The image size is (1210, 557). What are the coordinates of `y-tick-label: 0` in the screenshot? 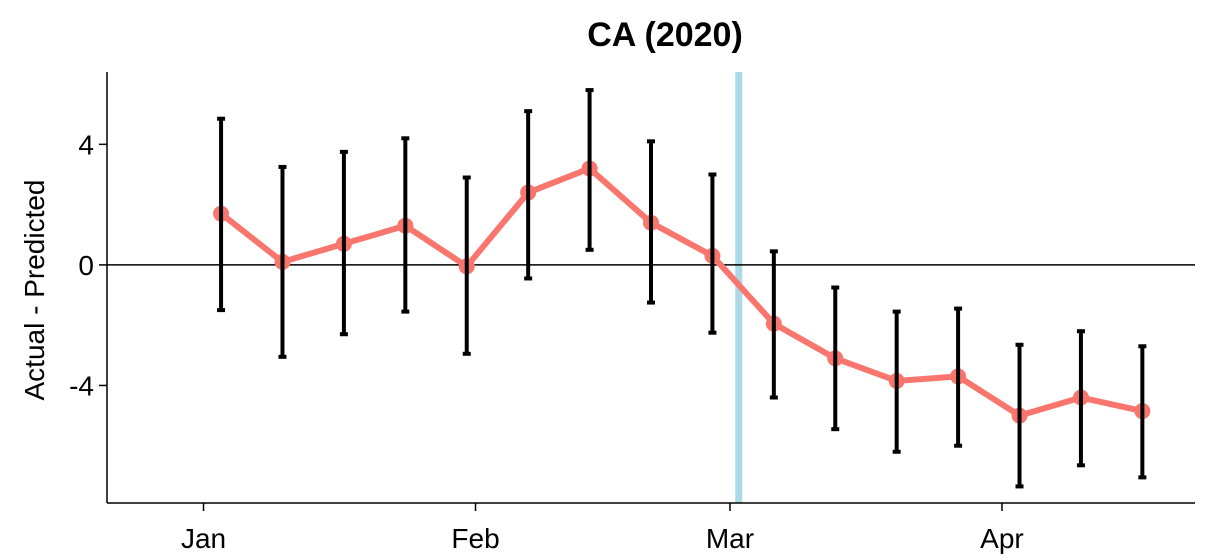 It's located at (86, 265).